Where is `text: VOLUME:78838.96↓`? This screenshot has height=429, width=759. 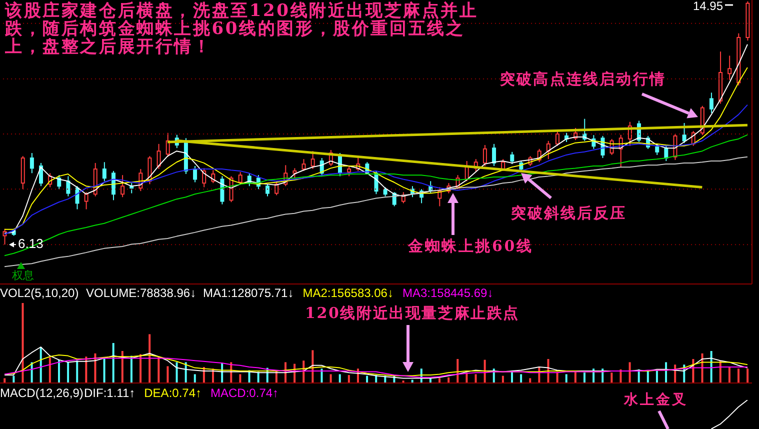
text: VOLUME:78838.96↓ is located at coordinates (141, 293).